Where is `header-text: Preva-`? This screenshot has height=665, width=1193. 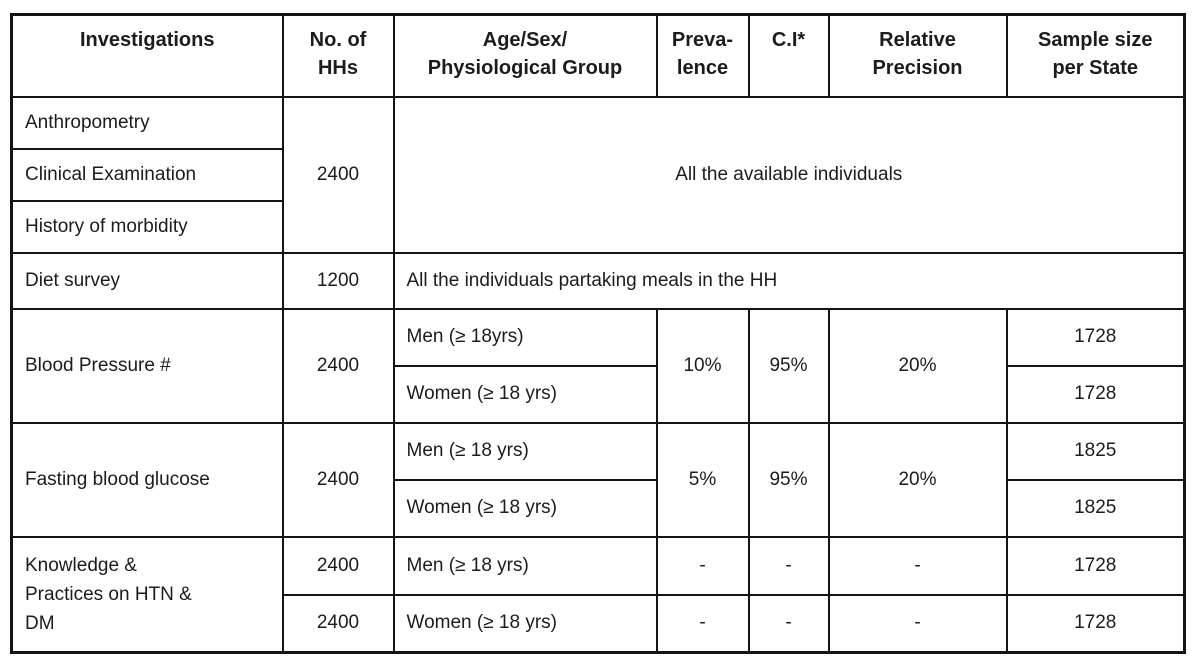 header-text: Preva- is located at coordinates (702, 40).